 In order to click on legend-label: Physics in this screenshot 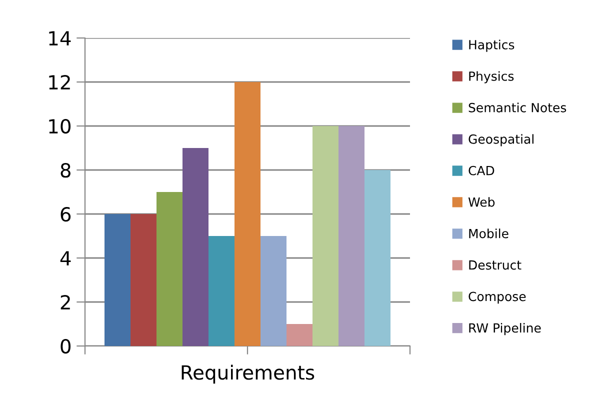, I will do `click(491, 77)`.